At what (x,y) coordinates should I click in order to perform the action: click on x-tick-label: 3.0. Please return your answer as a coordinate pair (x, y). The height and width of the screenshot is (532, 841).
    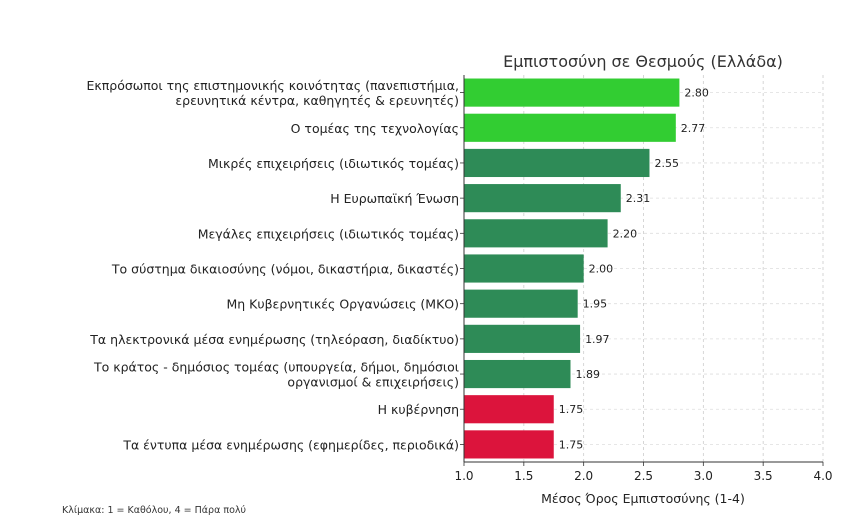
    Looking at the image, I should click on (703, 476).